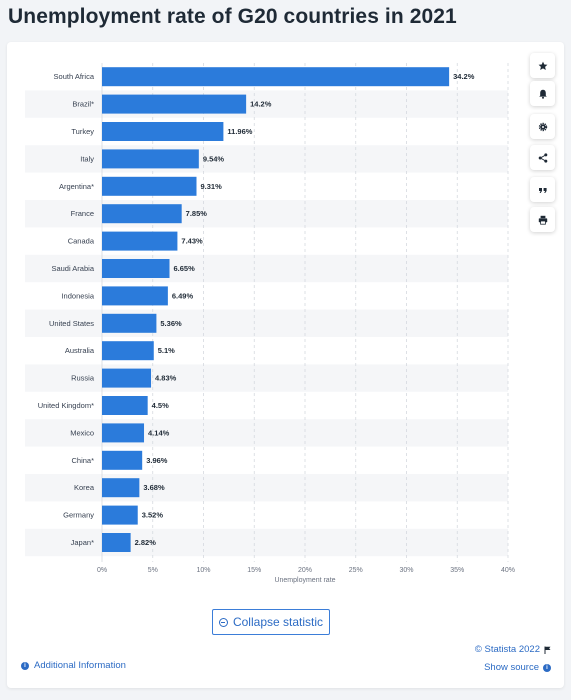 The width and height of the screenshot is (571, 700). I want to click on category-label: Australia, so click(80, 350).